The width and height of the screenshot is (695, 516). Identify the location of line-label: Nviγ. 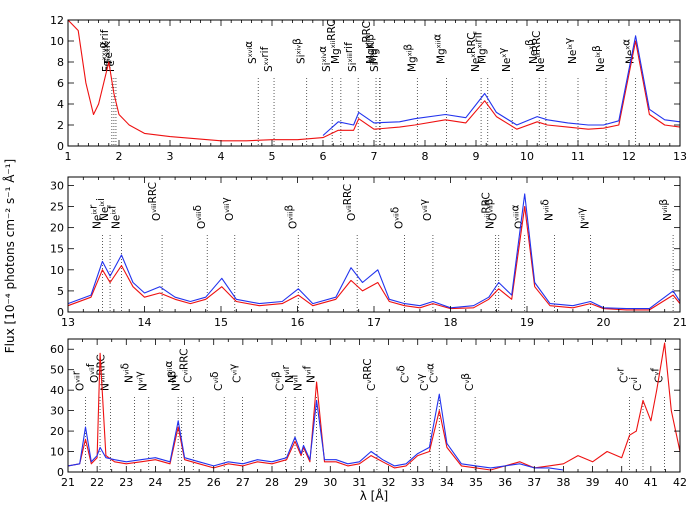
(142, 381).